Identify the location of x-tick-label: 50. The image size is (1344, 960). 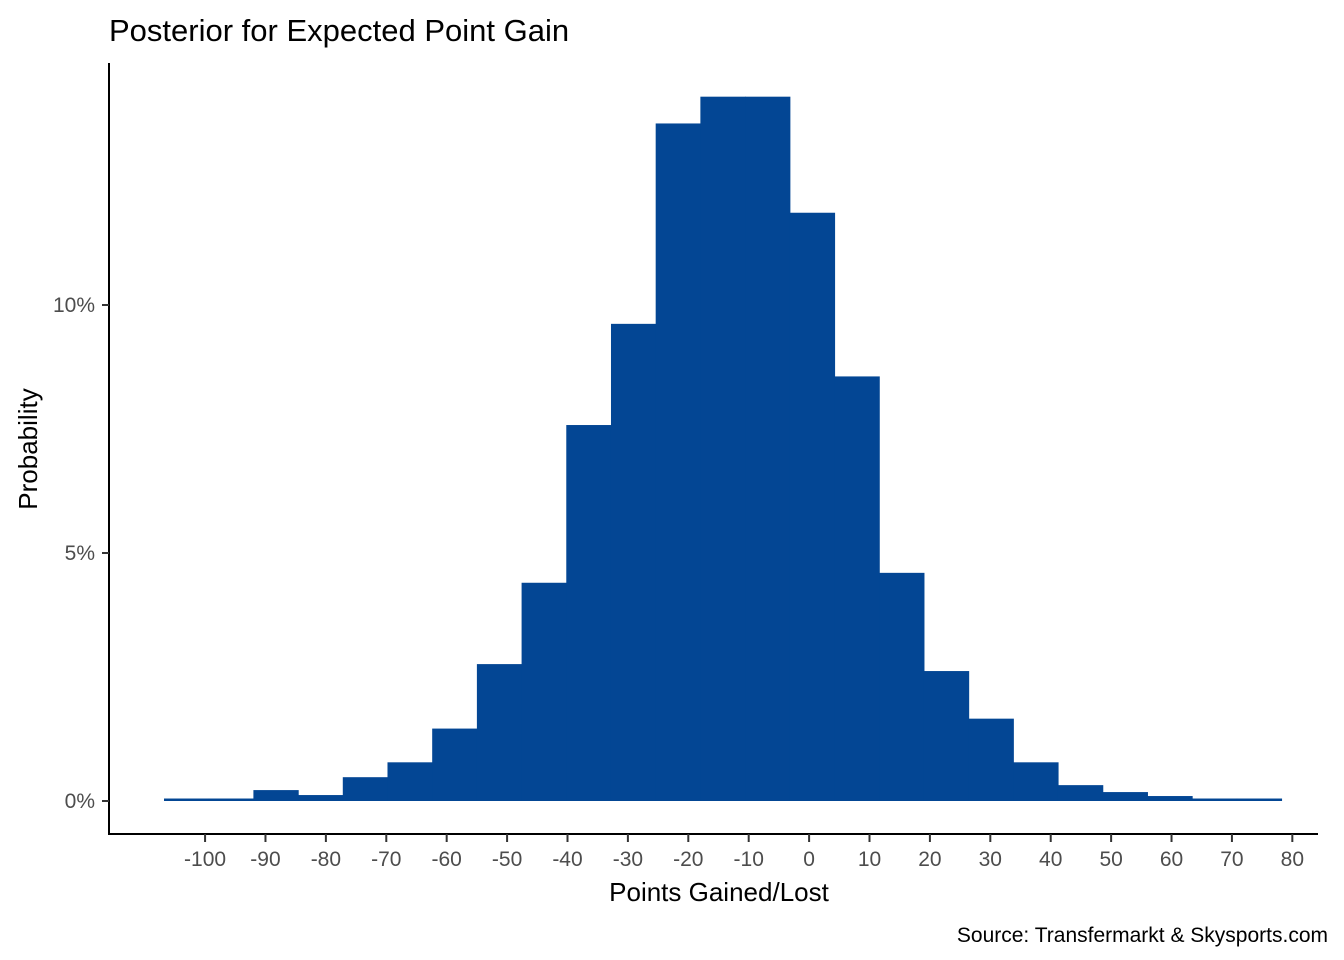
(1110, 859).